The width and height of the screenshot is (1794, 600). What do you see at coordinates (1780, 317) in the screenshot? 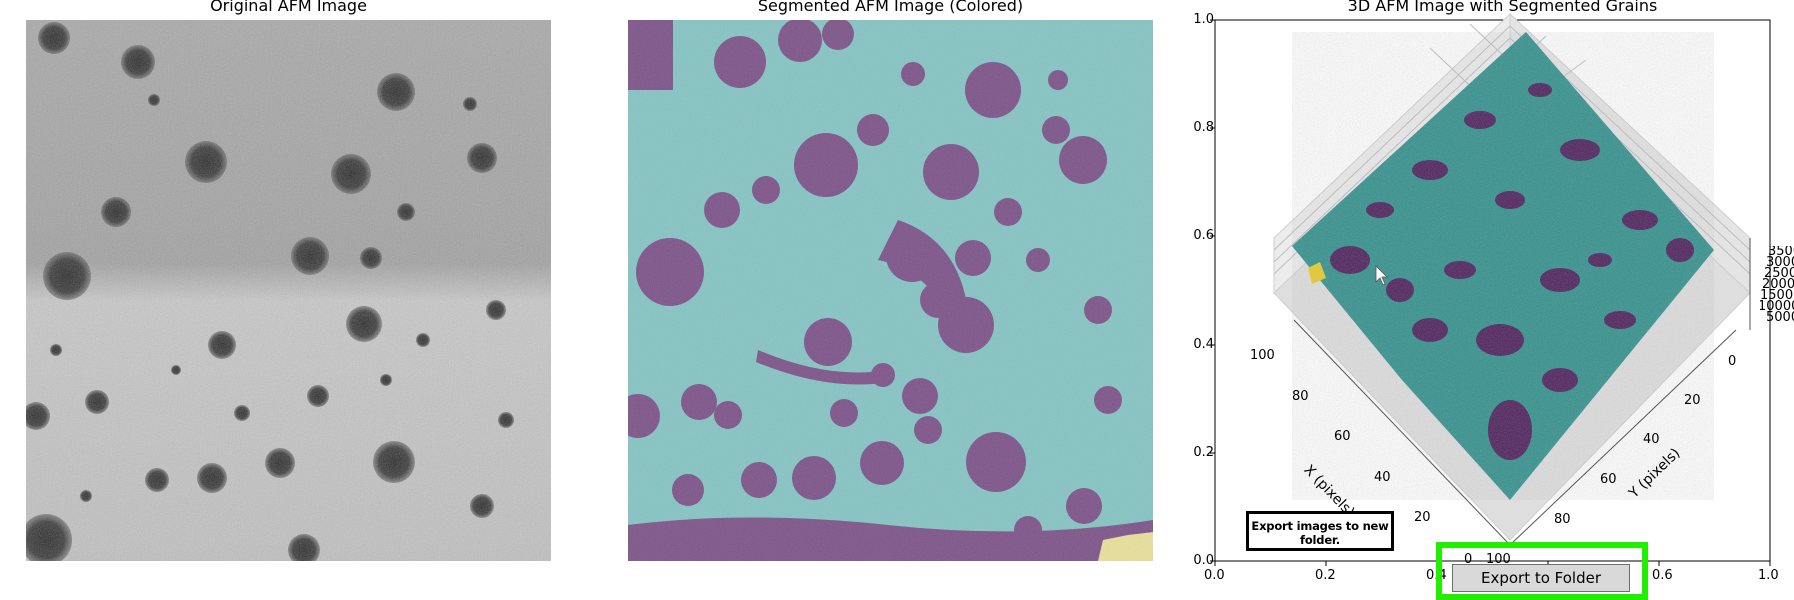
I see `z-tick: 5000` at bounding box center [1780, 317].